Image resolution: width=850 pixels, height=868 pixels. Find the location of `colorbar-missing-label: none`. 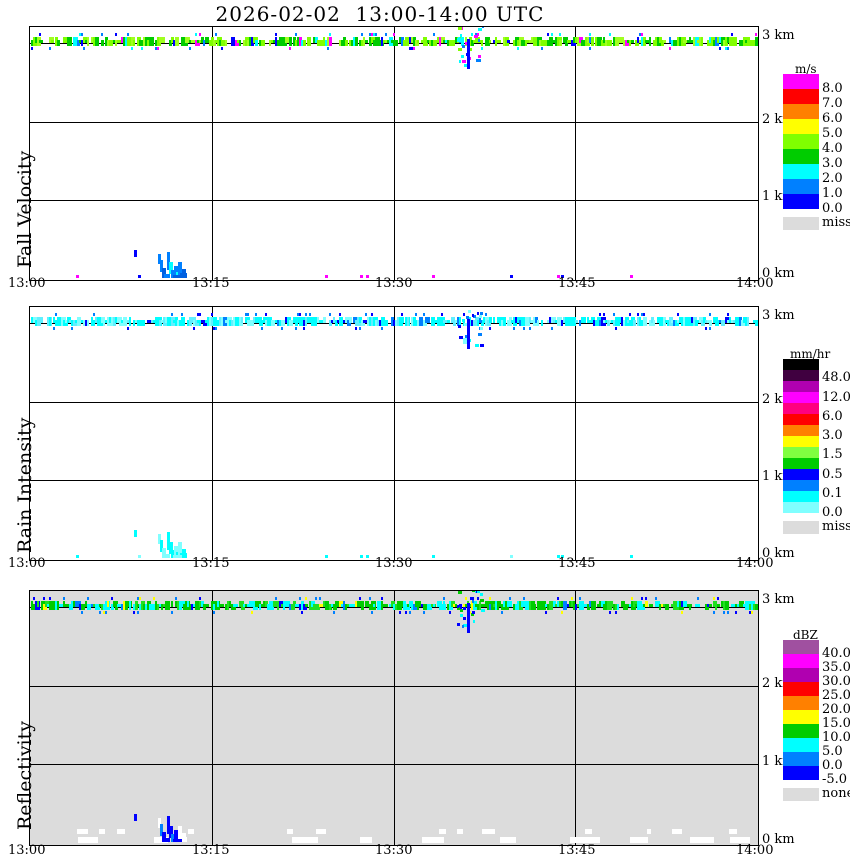

colorbar-missing-label: none is located at coordinates (836, 793).